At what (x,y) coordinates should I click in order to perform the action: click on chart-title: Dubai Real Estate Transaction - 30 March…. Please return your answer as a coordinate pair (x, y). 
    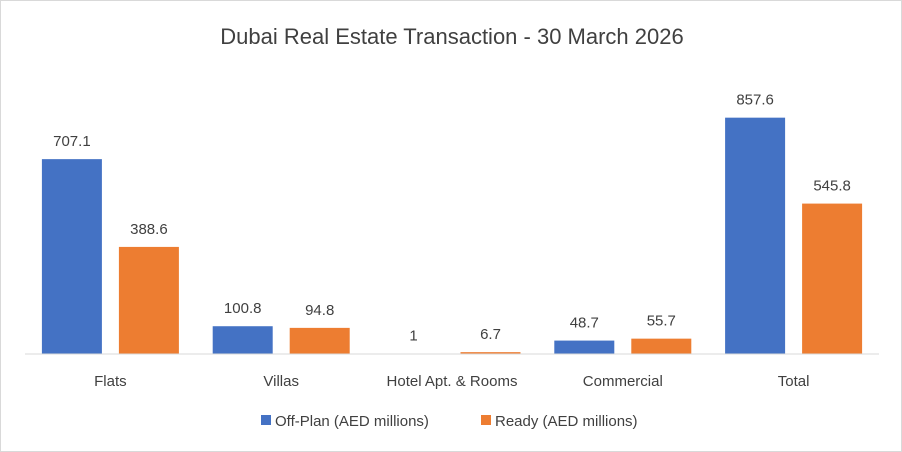
    Looking at the image, I should click on (451, 36).